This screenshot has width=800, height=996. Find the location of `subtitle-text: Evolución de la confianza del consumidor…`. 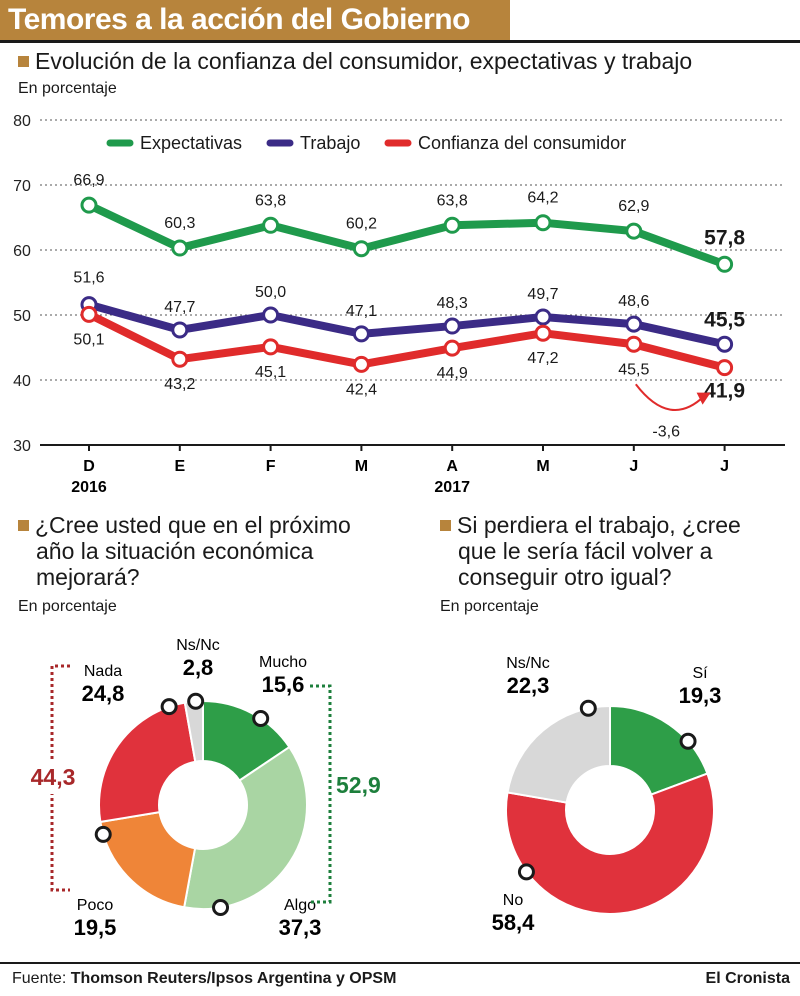

subtitle-text: Evolución de la confianza del consumidor… is located at coordinates (364, 61).